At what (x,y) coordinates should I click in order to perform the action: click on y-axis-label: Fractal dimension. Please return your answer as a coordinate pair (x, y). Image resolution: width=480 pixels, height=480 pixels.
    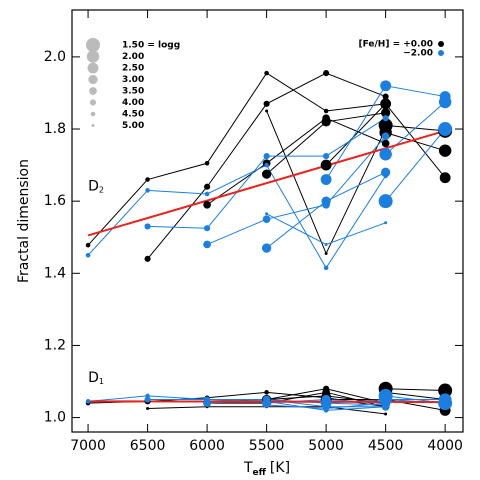
    Looking at the image, I should click on (24, 221).